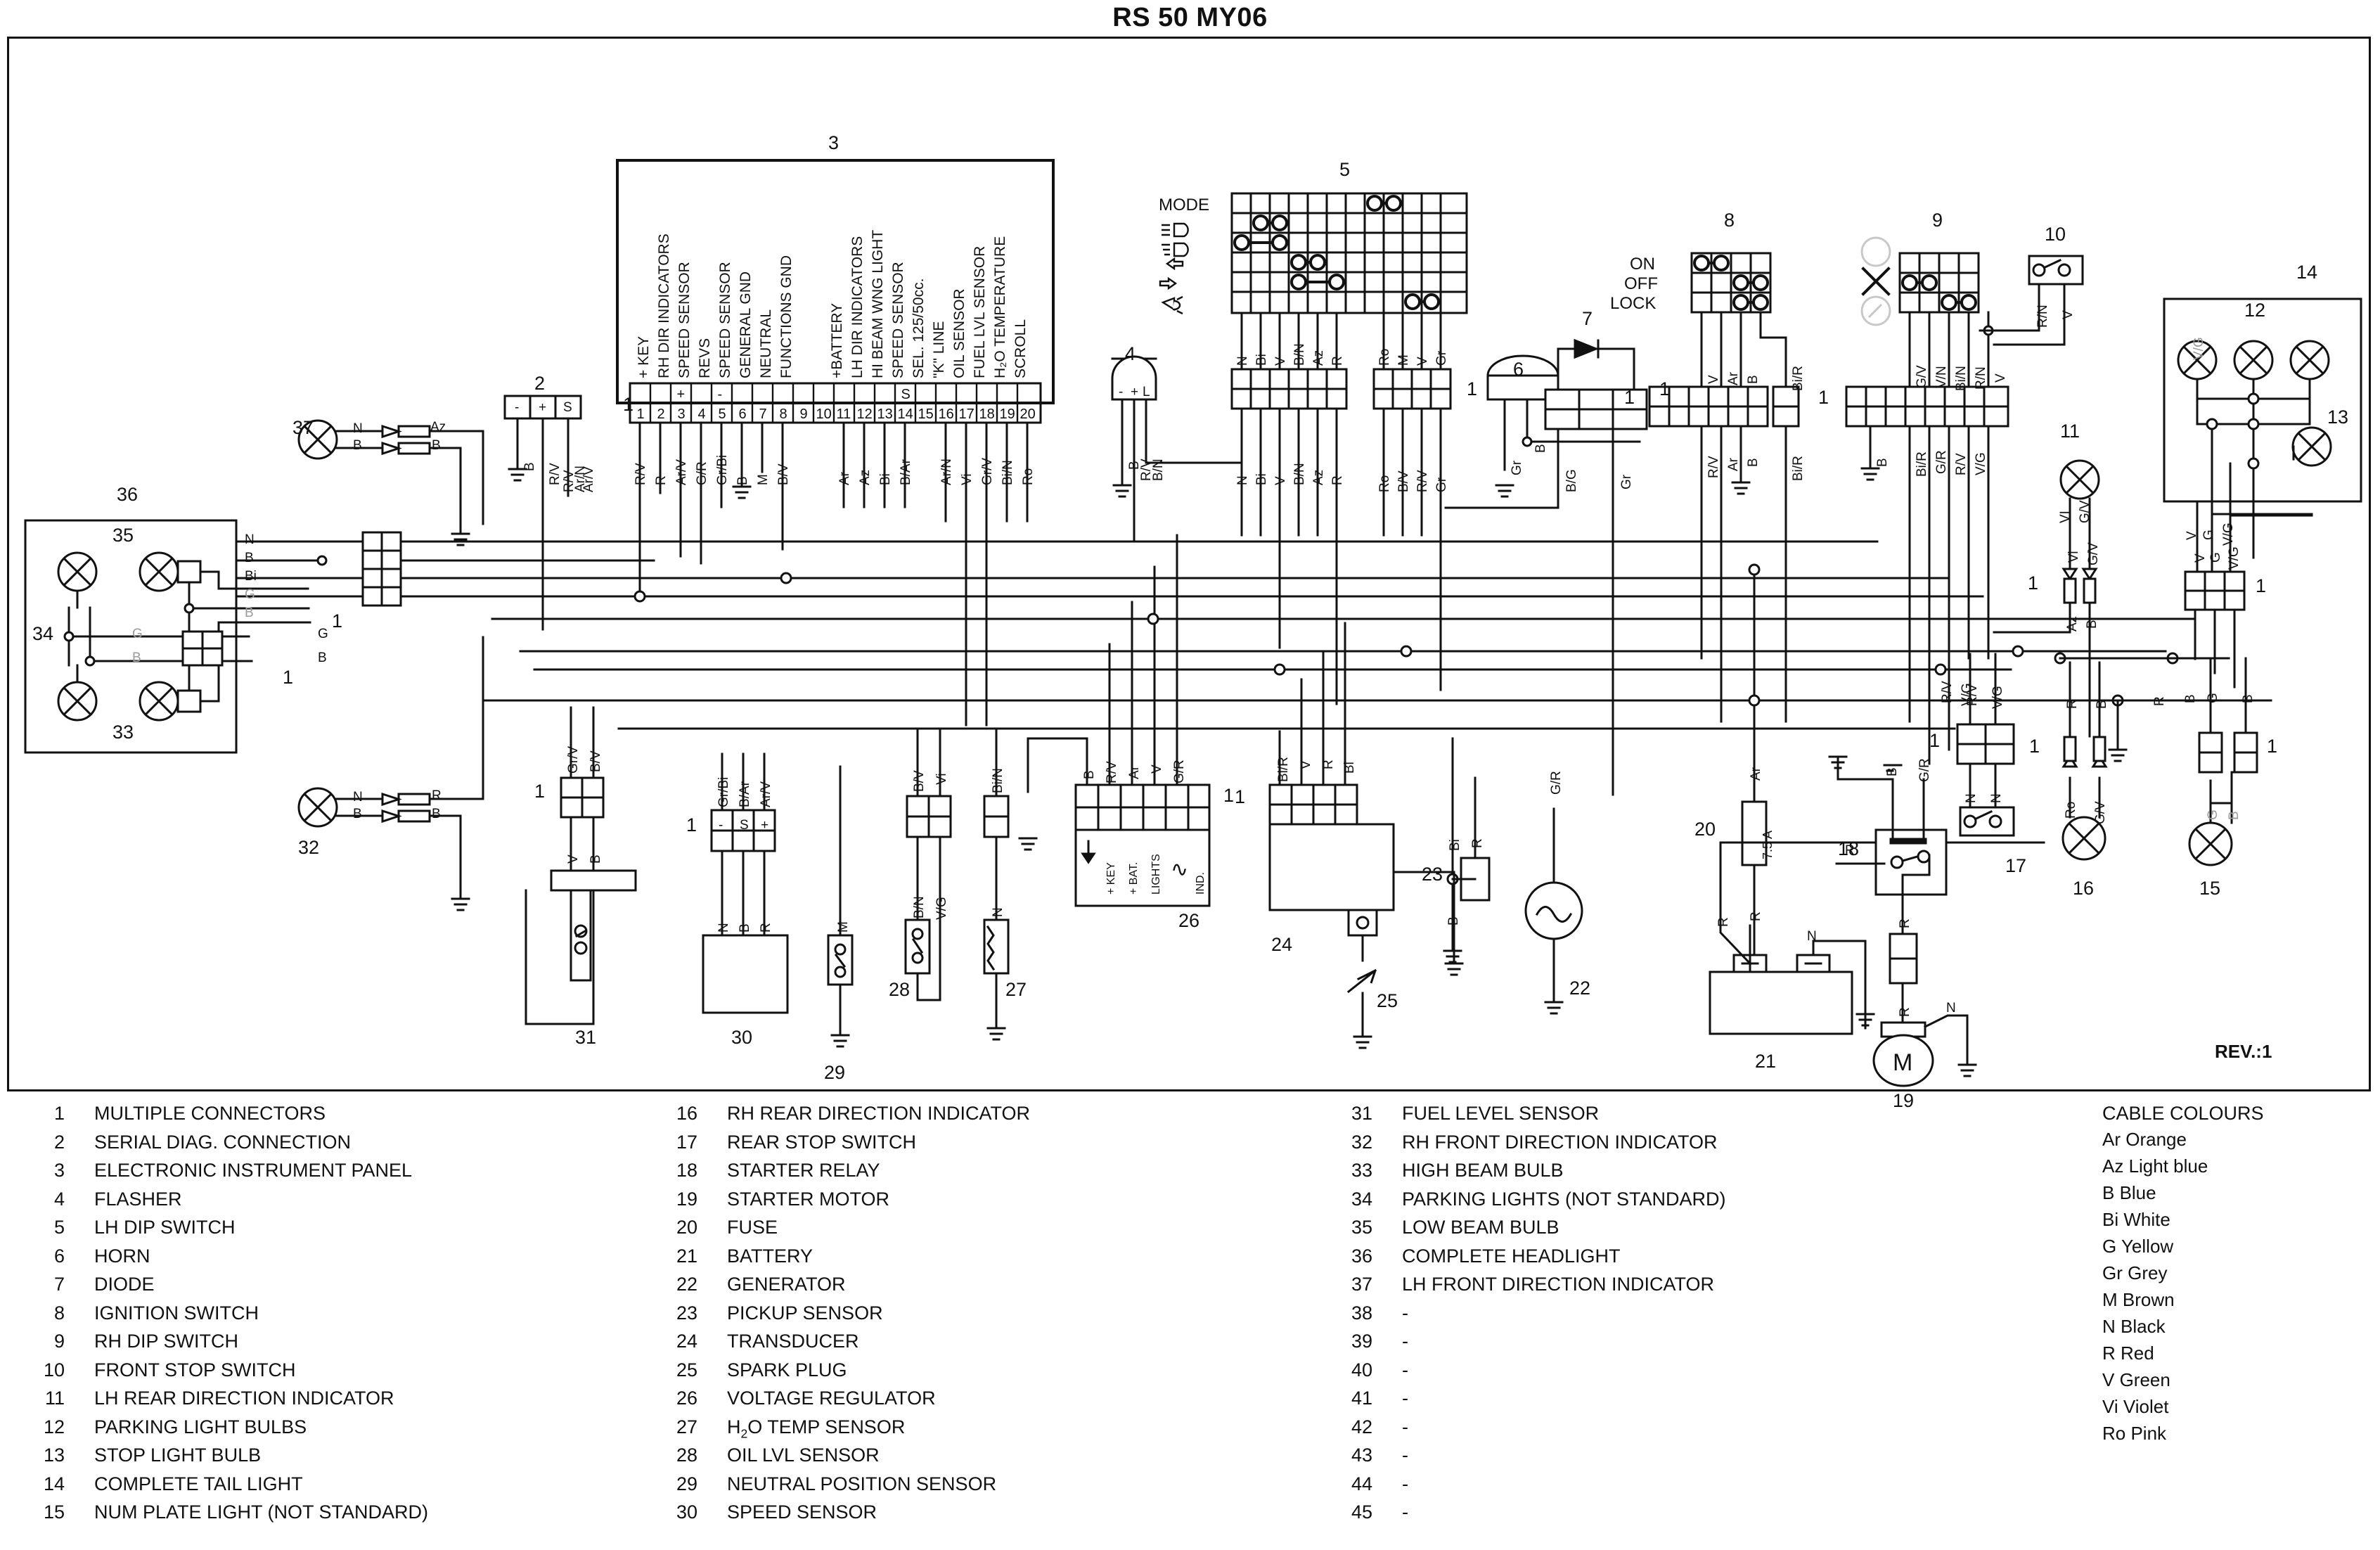 The width and height of the screenshot is (2380, 1550). Describe the element at coordinates (1517, 1402) in the screenshot. I see `legend-row: 41 -` at that location.